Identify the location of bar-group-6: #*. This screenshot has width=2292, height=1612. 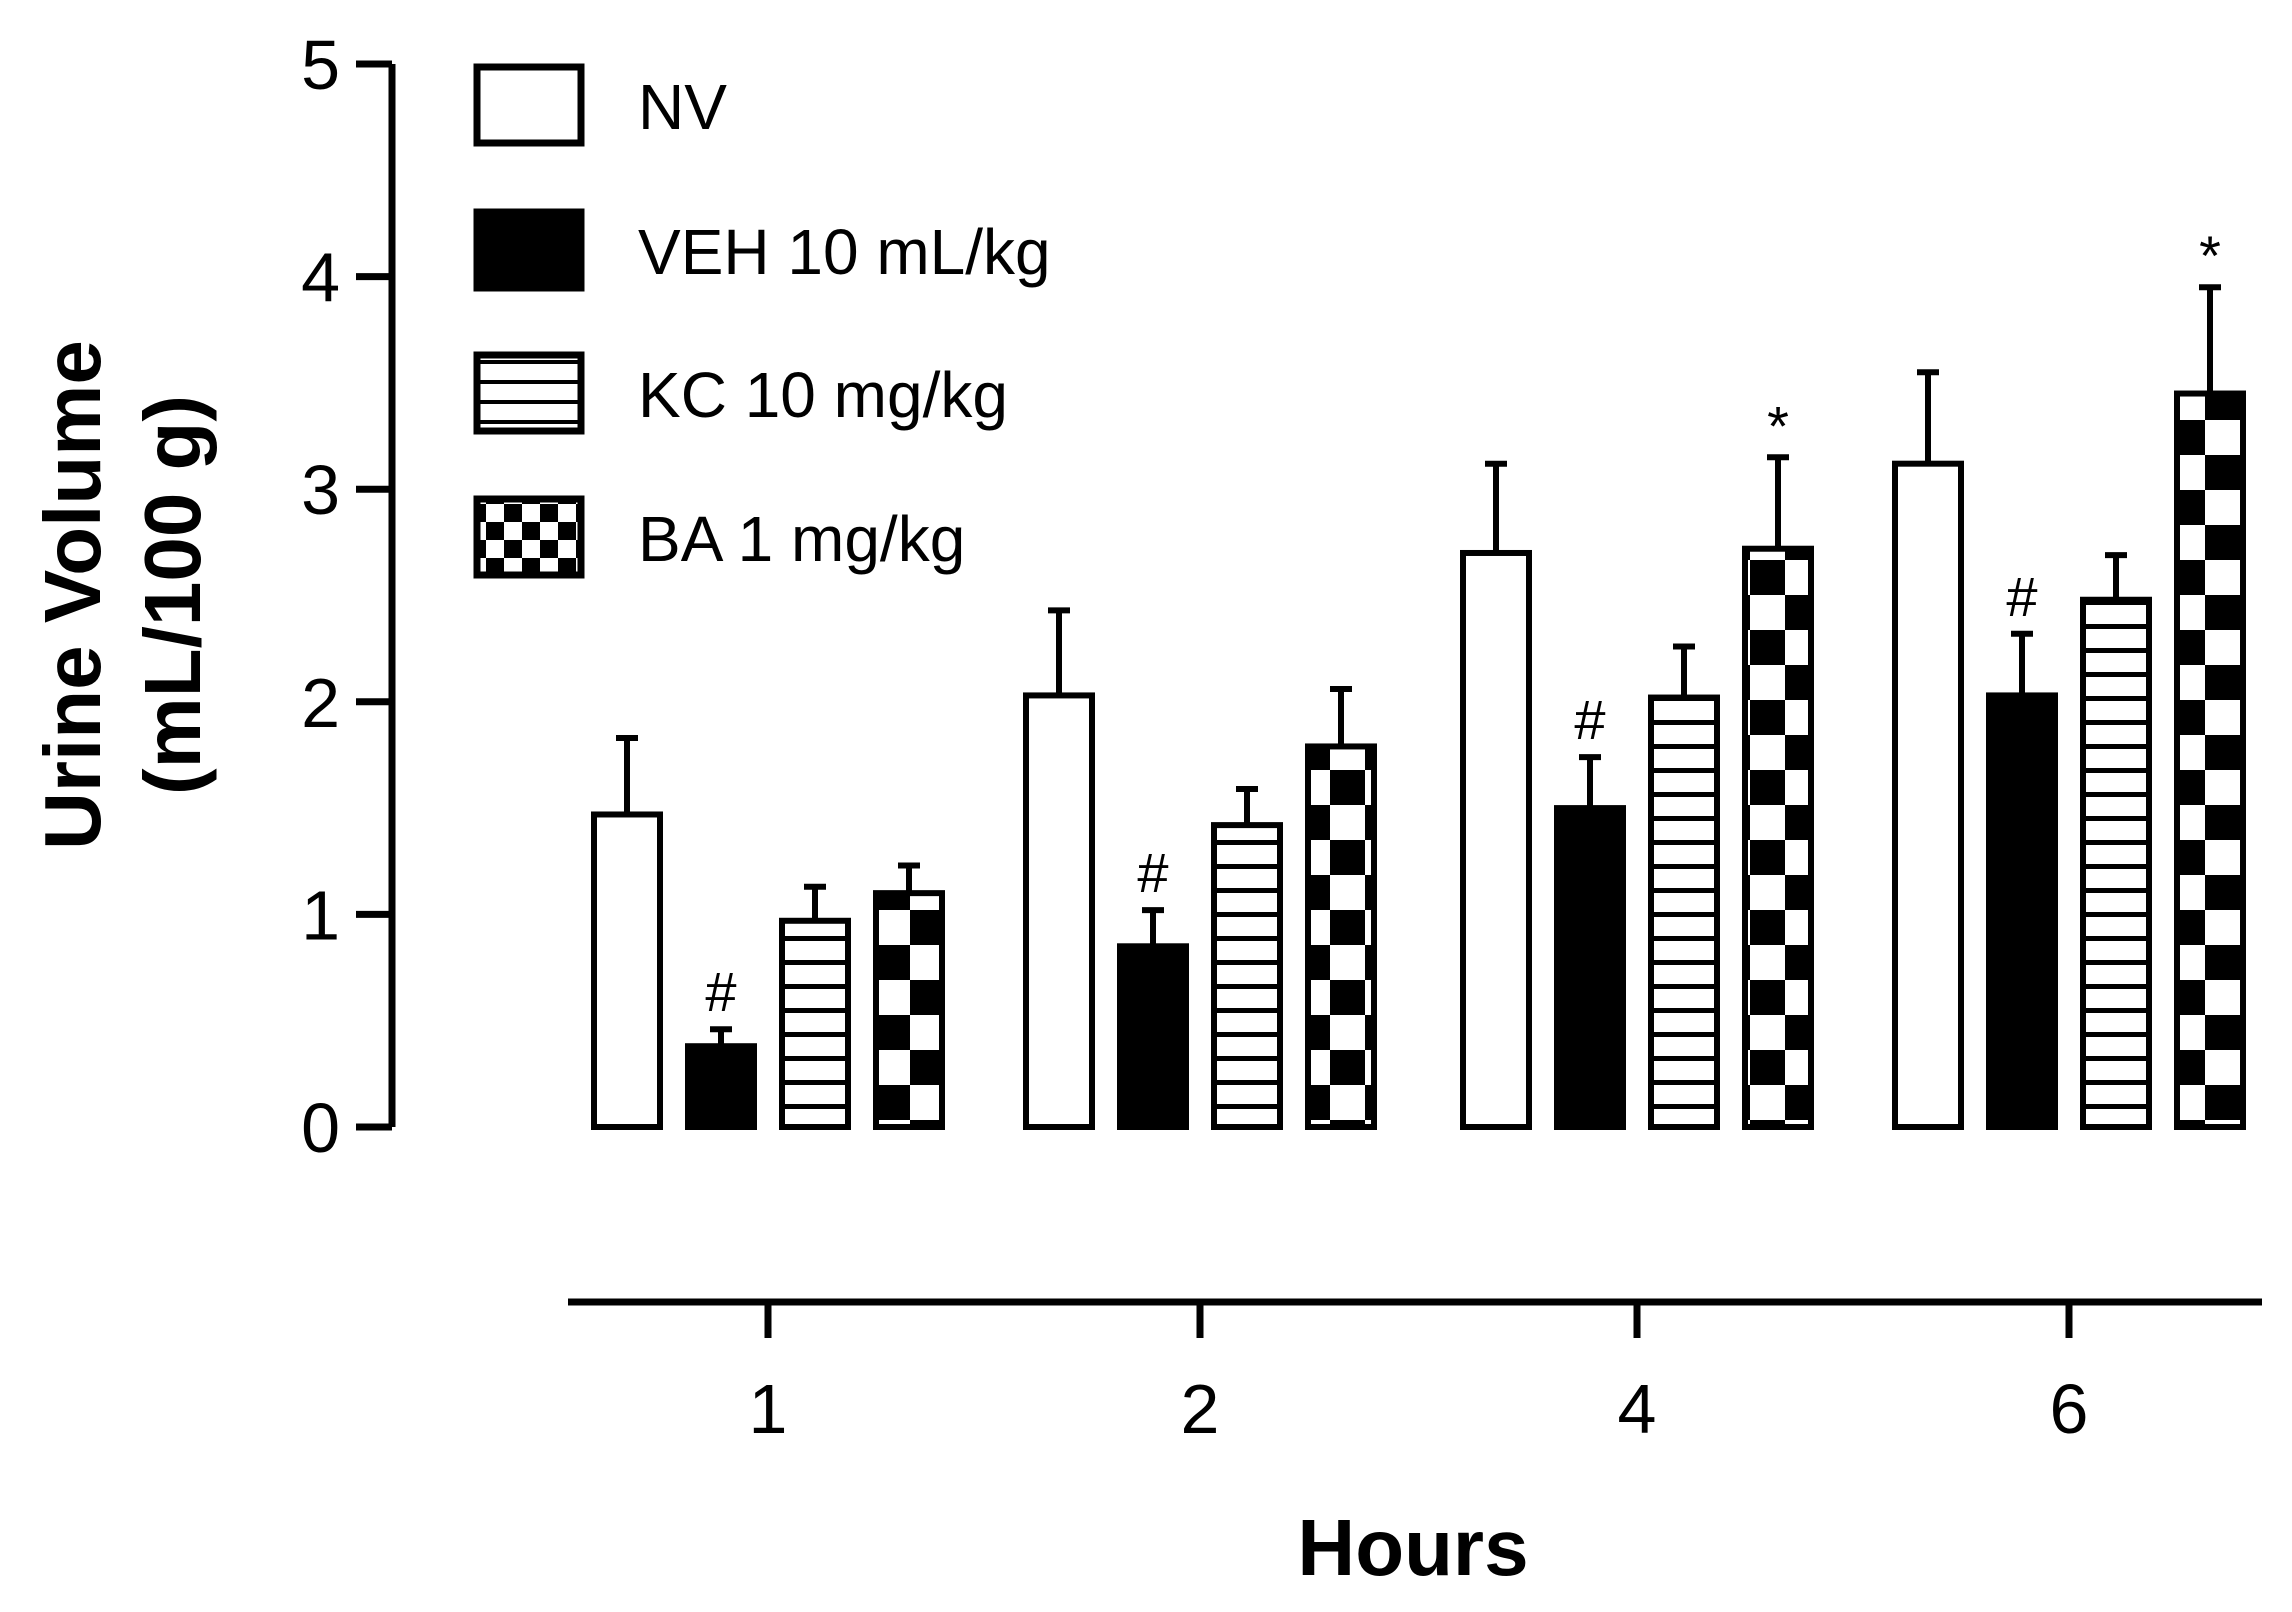
(2069, 677).